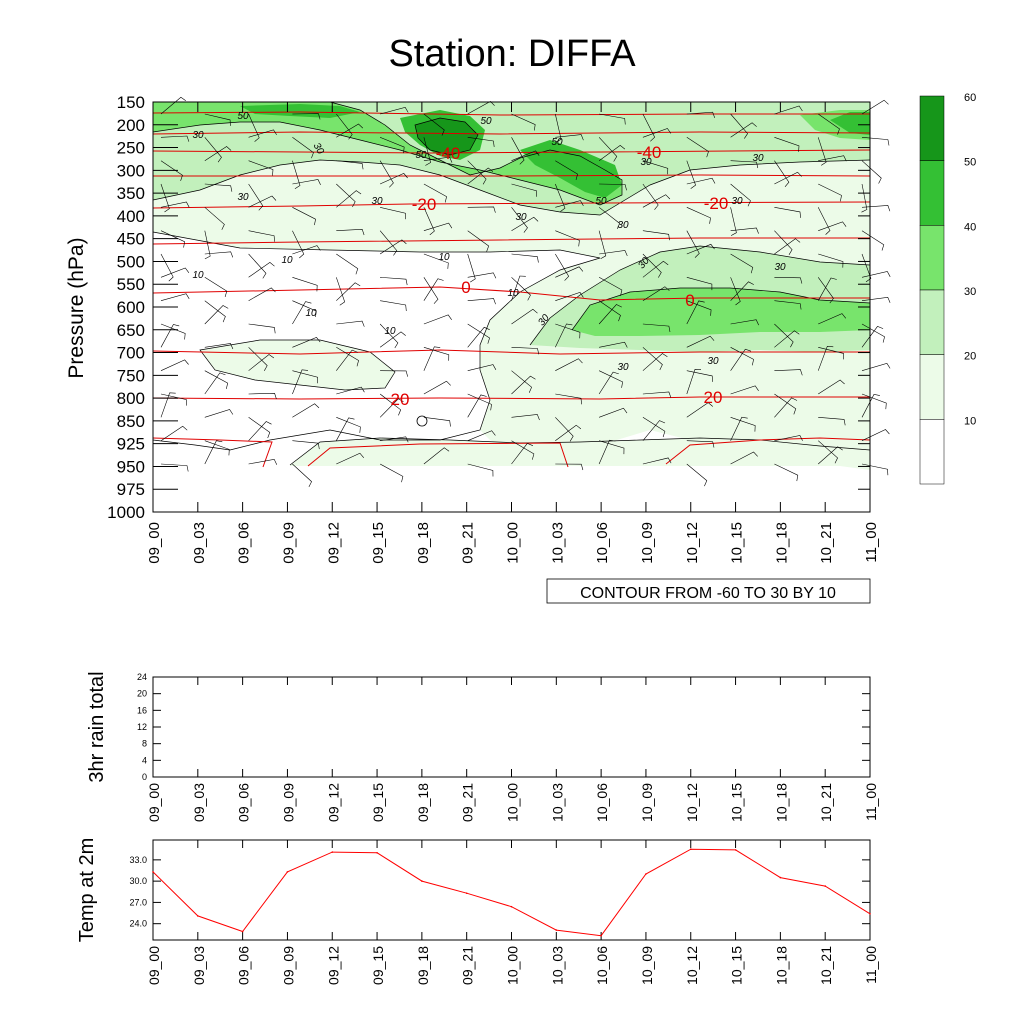 The height and width of the screenshot is (1029, 1024). What do you see at coordinates (571, 169) in the screenshot?
I see `shade-50-c` at bounding box center [571, 169].